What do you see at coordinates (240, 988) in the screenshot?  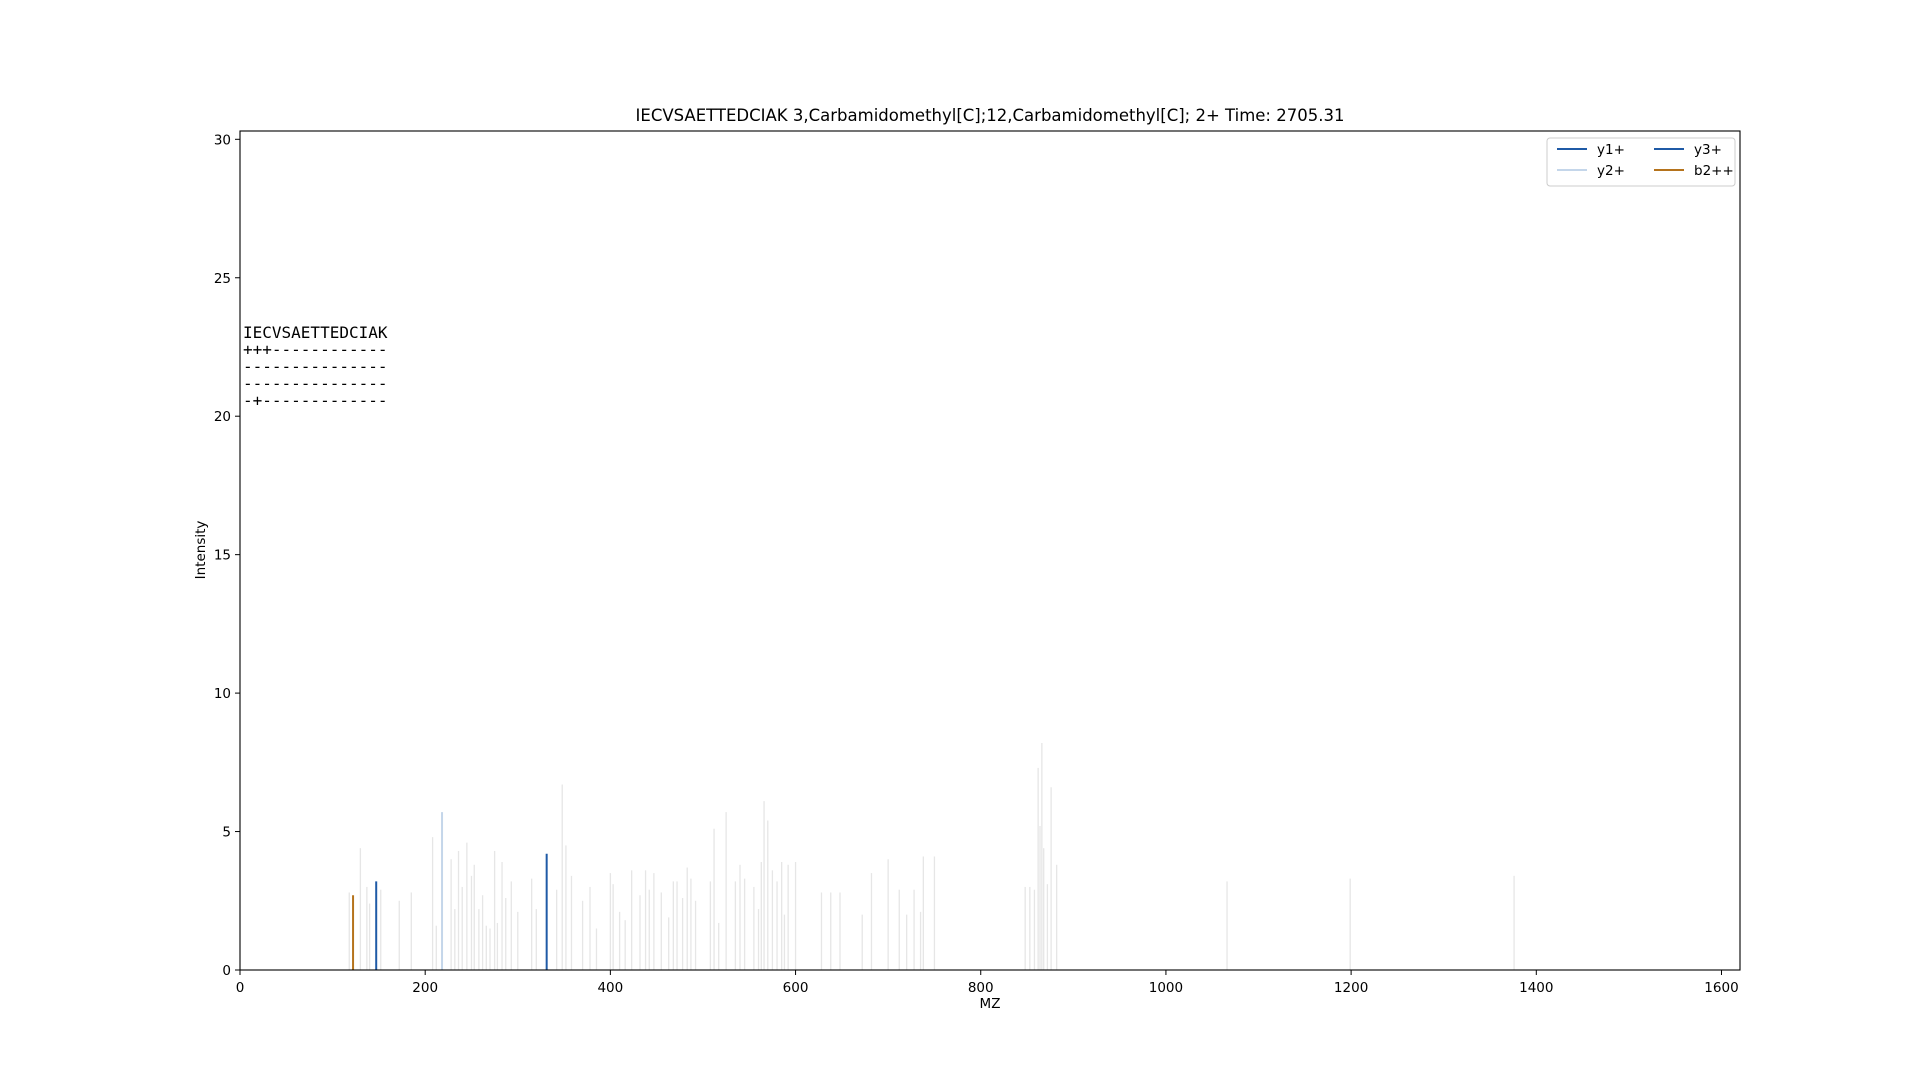 I see `x-tick-label: 0` at bounding box center [240, 988].